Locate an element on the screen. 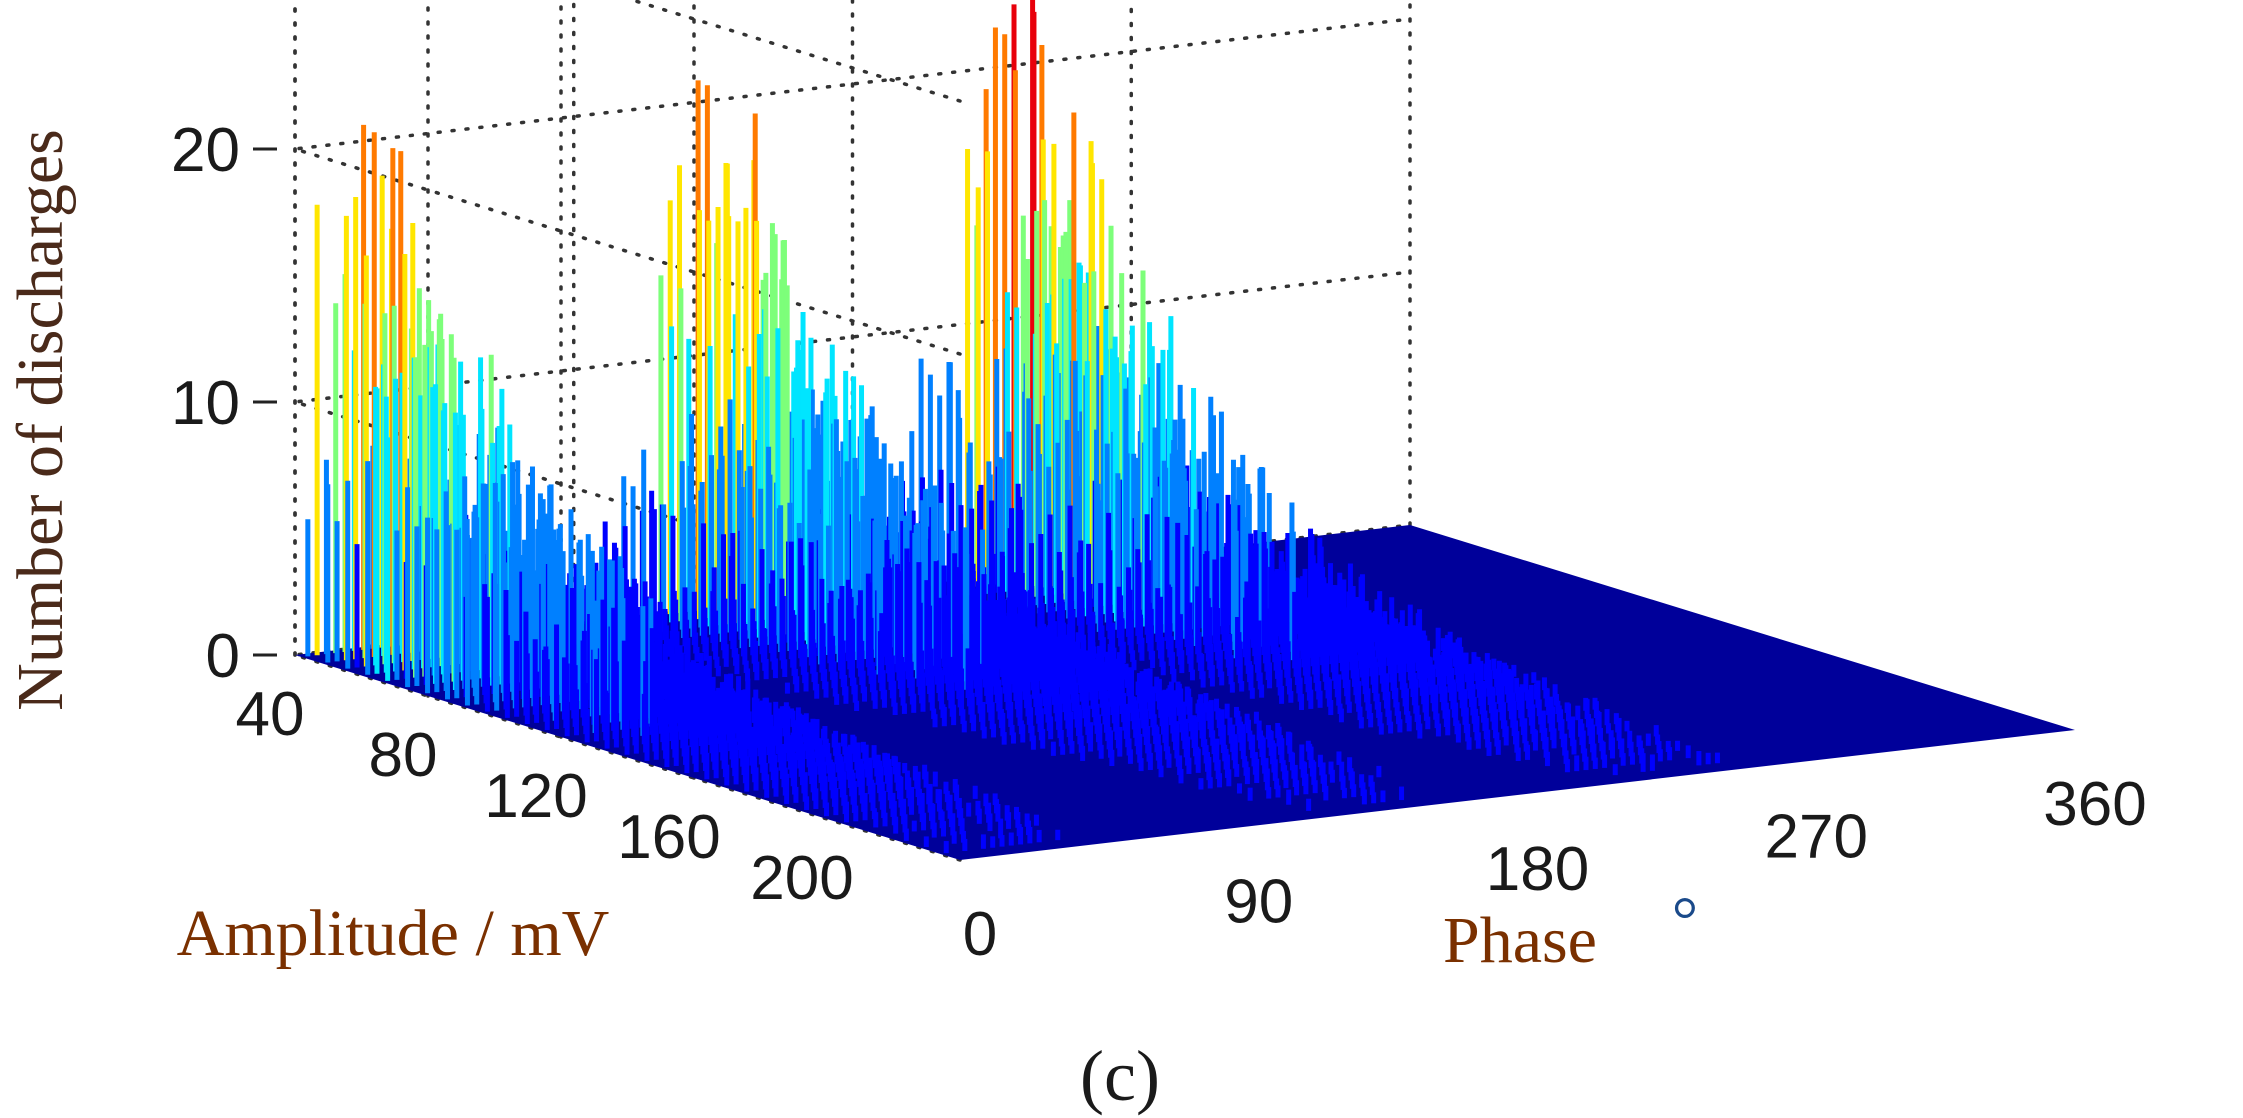 The image size is (2243, 1118). figure-caption: (c) is located at coordinates (1120, 1076).